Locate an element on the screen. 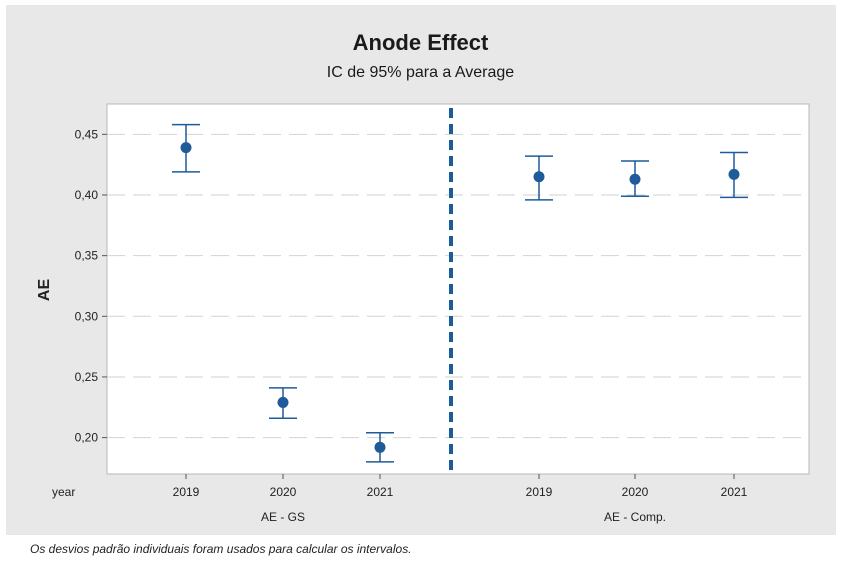 Image resolution: width=841 pixels, height=566 pixels. x-axis-ticks: 2019 2020 2021 2019 2020 2021 is located at coordinates (460, 486).